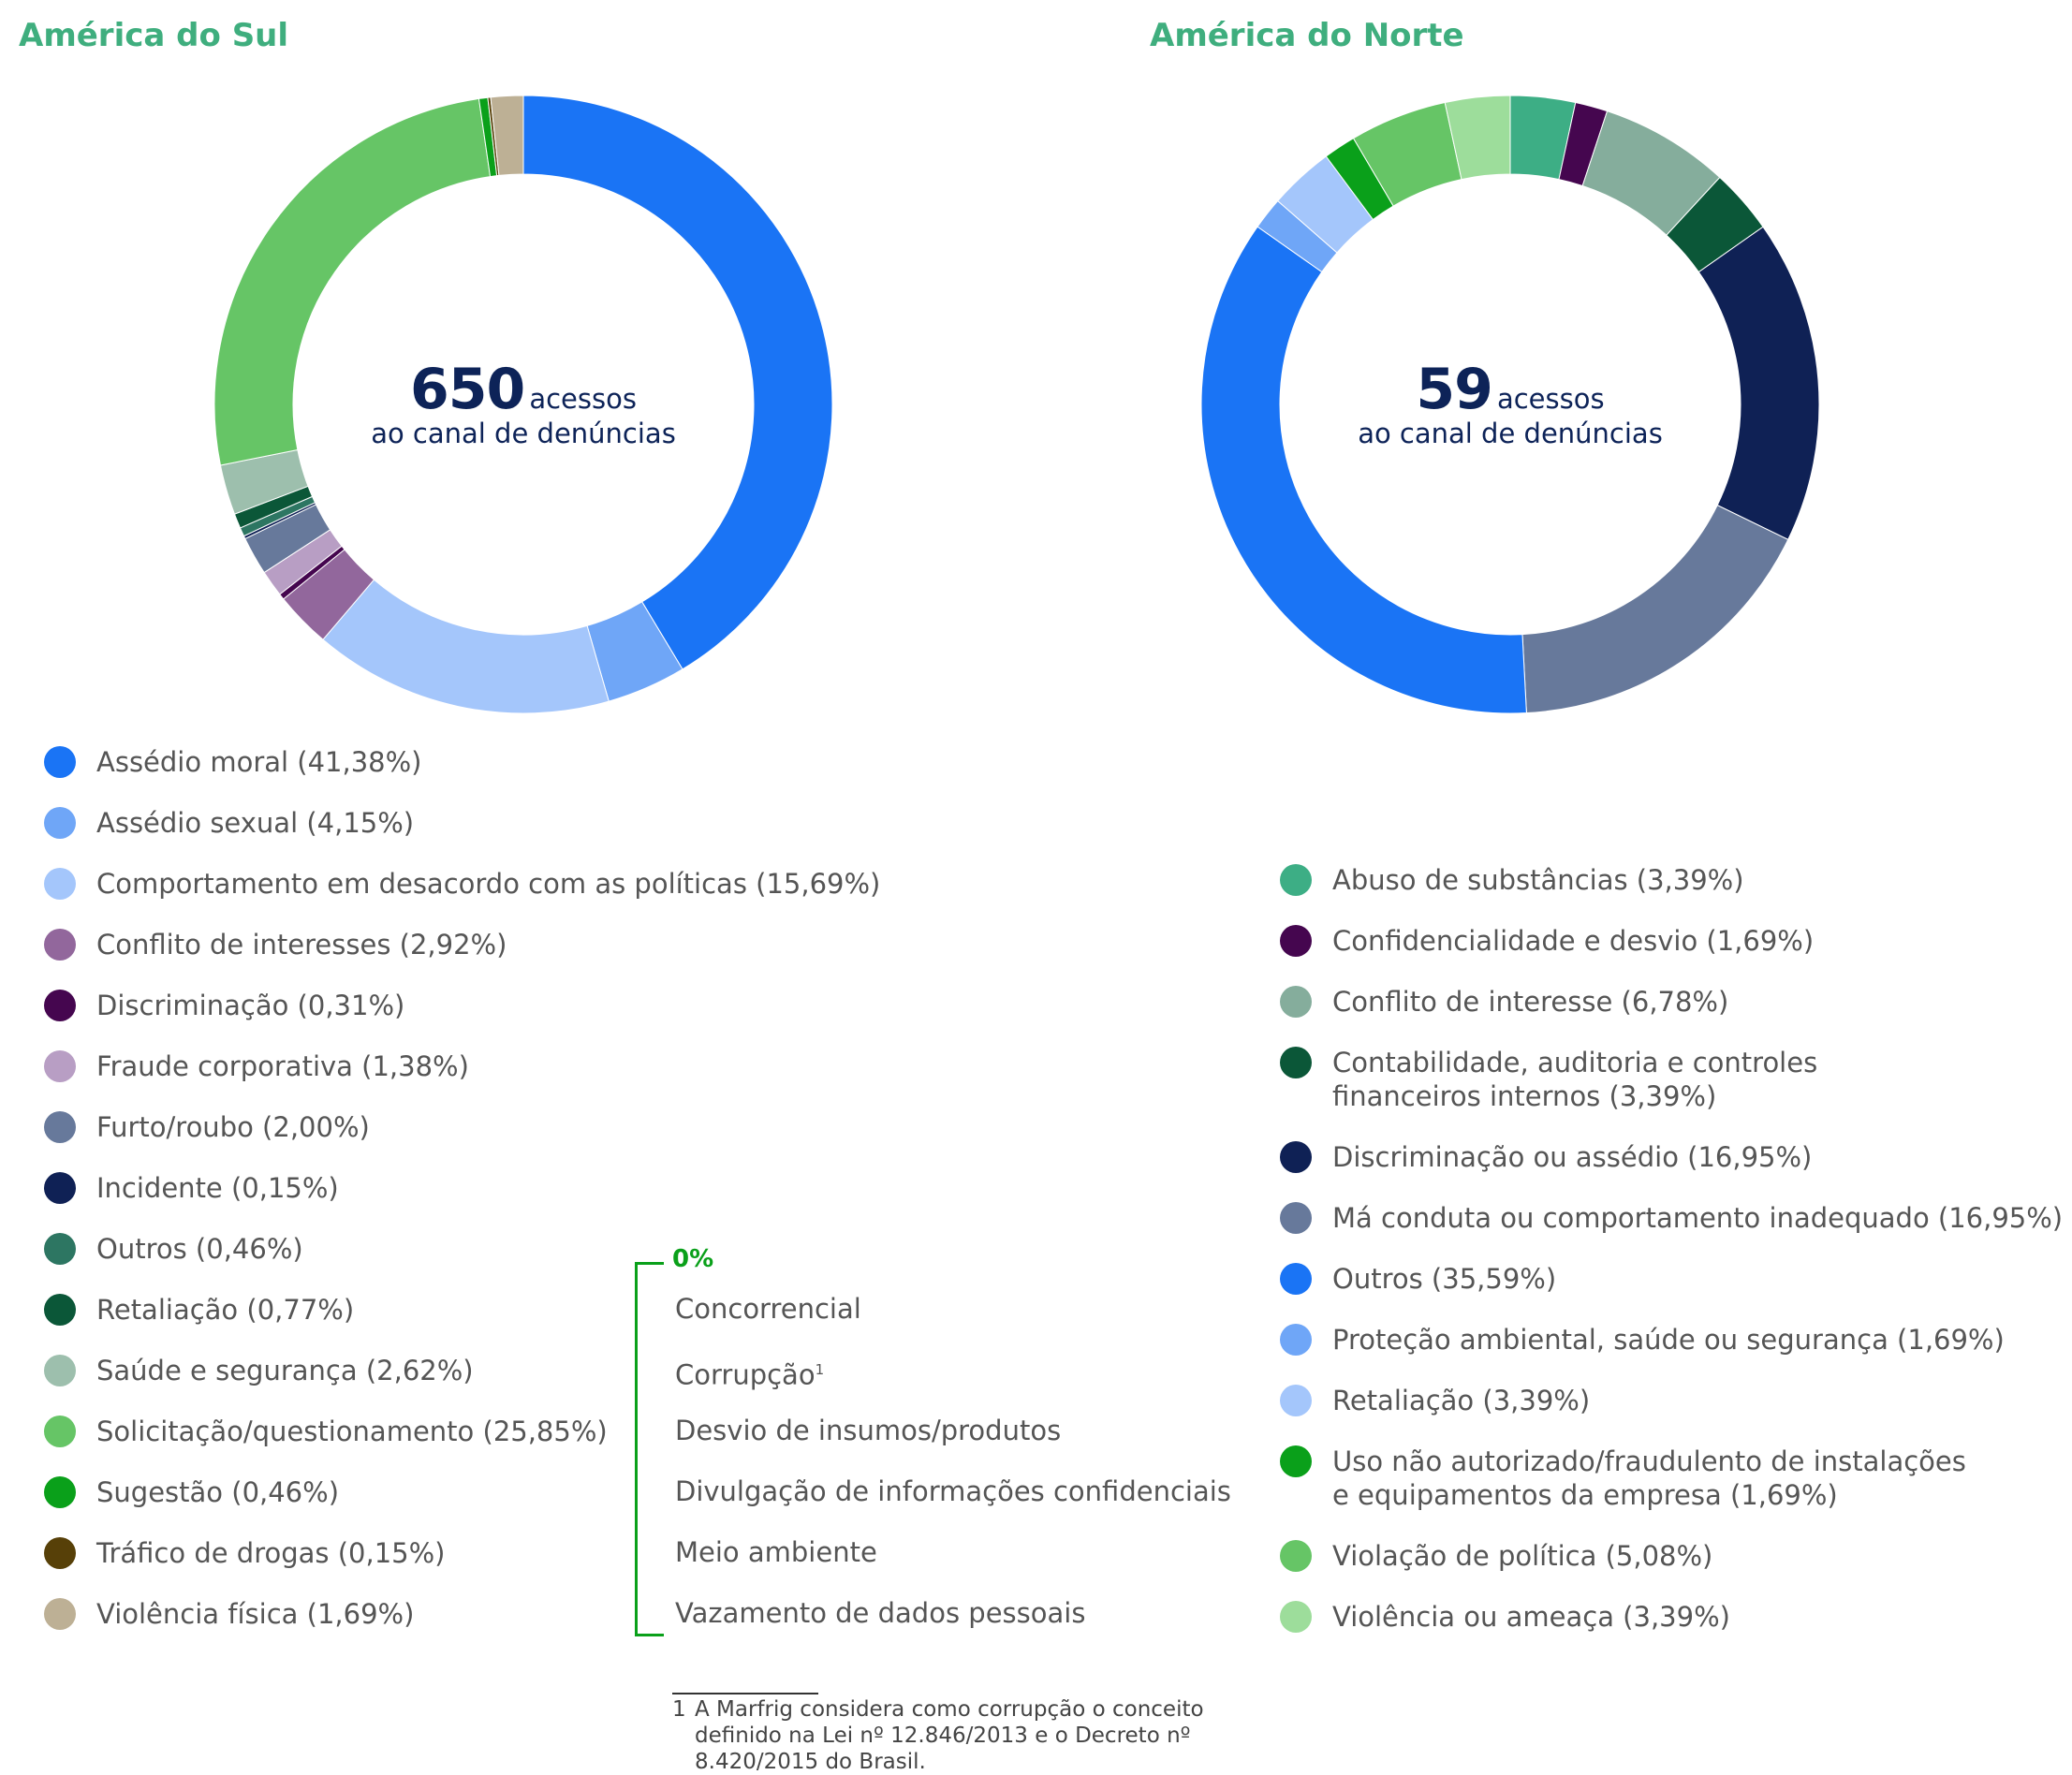 The image size is (2072, 1775). What do you see at coordinates (233, 1127) in the screenshot?
I see `sul-legend-label: Furto/roubo (2,00%)` at bounding box center [233, 1127].